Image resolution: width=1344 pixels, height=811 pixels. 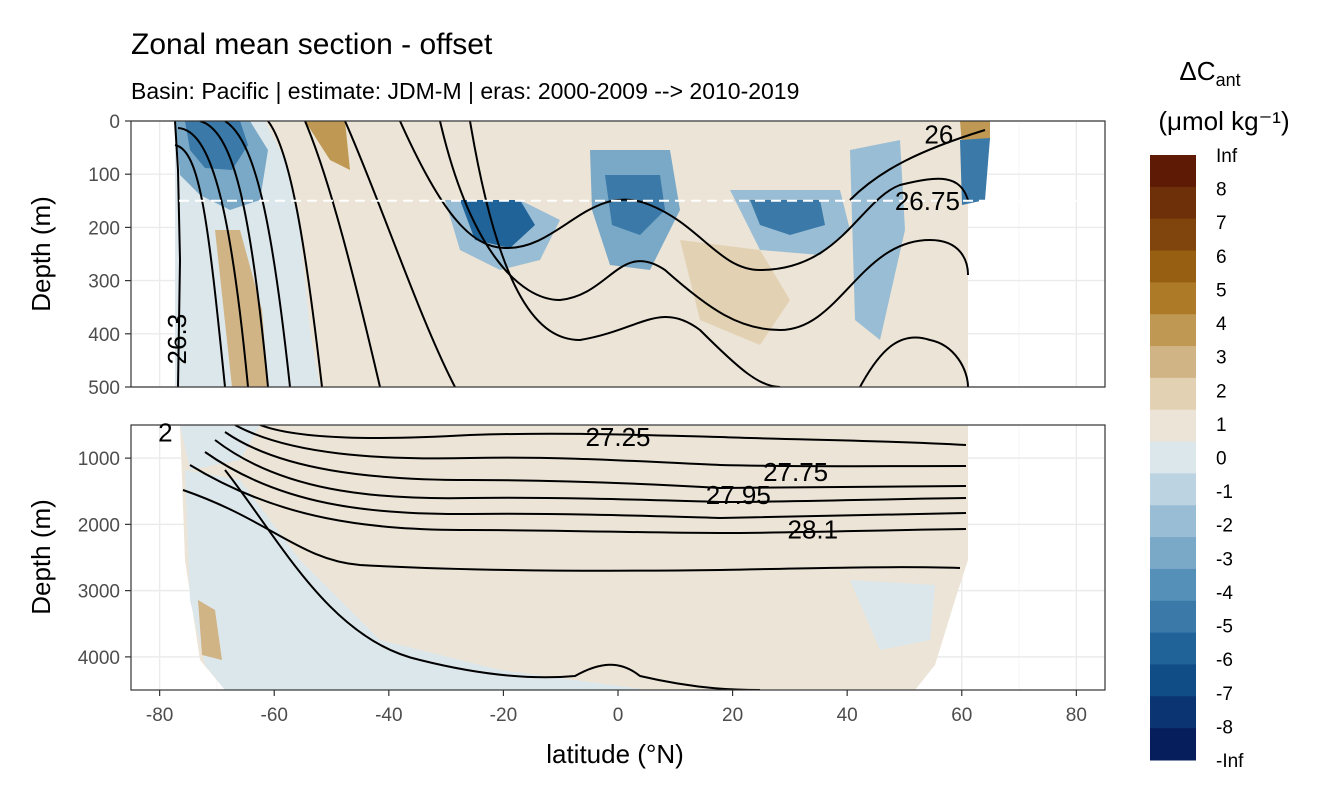 I want to click on chart-title: Zonal mean section - offset, so click(x=312, y=44).